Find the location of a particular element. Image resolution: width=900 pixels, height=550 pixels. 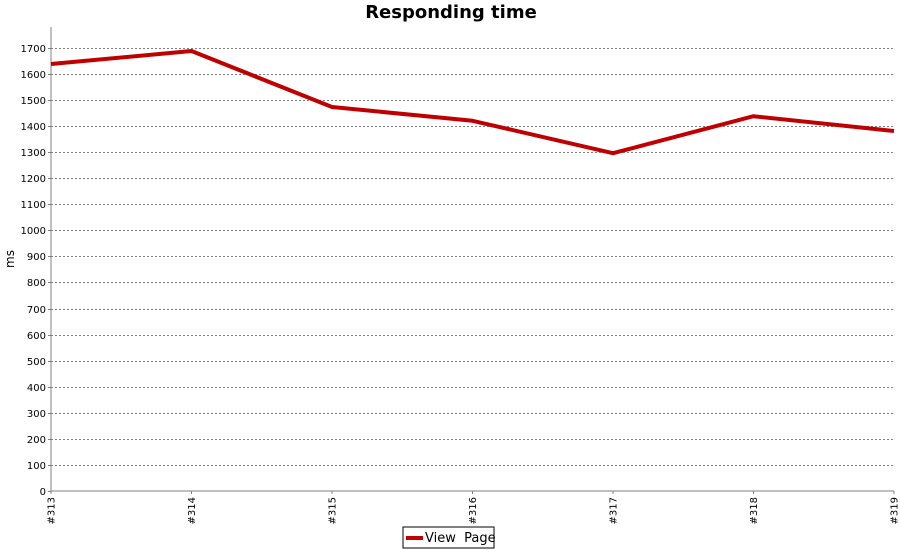

x-tick-labels: #313 #314 #315 #316 #317 #318 #319 is located at coordinates (473, 507).